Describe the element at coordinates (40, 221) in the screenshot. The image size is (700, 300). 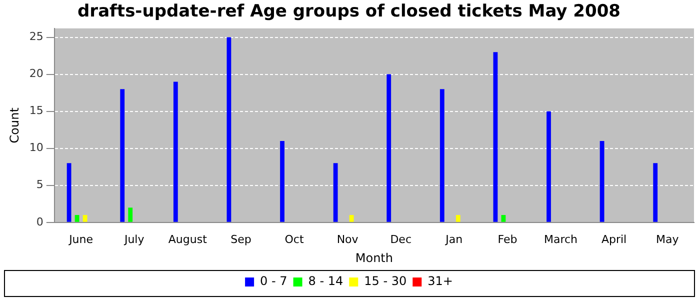
I see `y-tick-label: 0` at that location.